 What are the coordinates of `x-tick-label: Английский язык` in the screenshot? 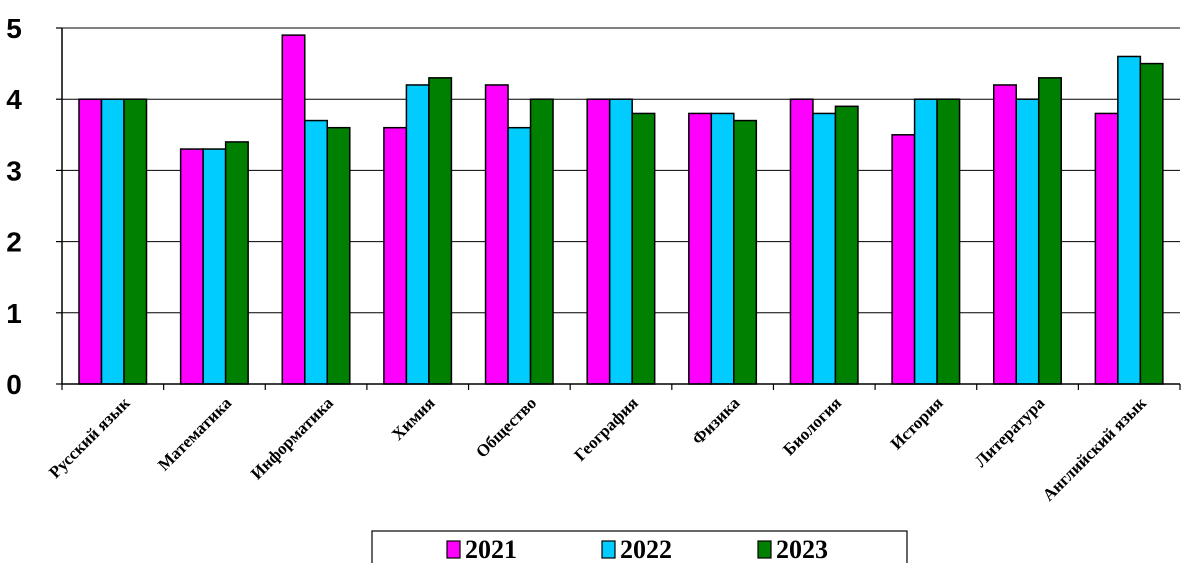 It's located at (1094, 448).